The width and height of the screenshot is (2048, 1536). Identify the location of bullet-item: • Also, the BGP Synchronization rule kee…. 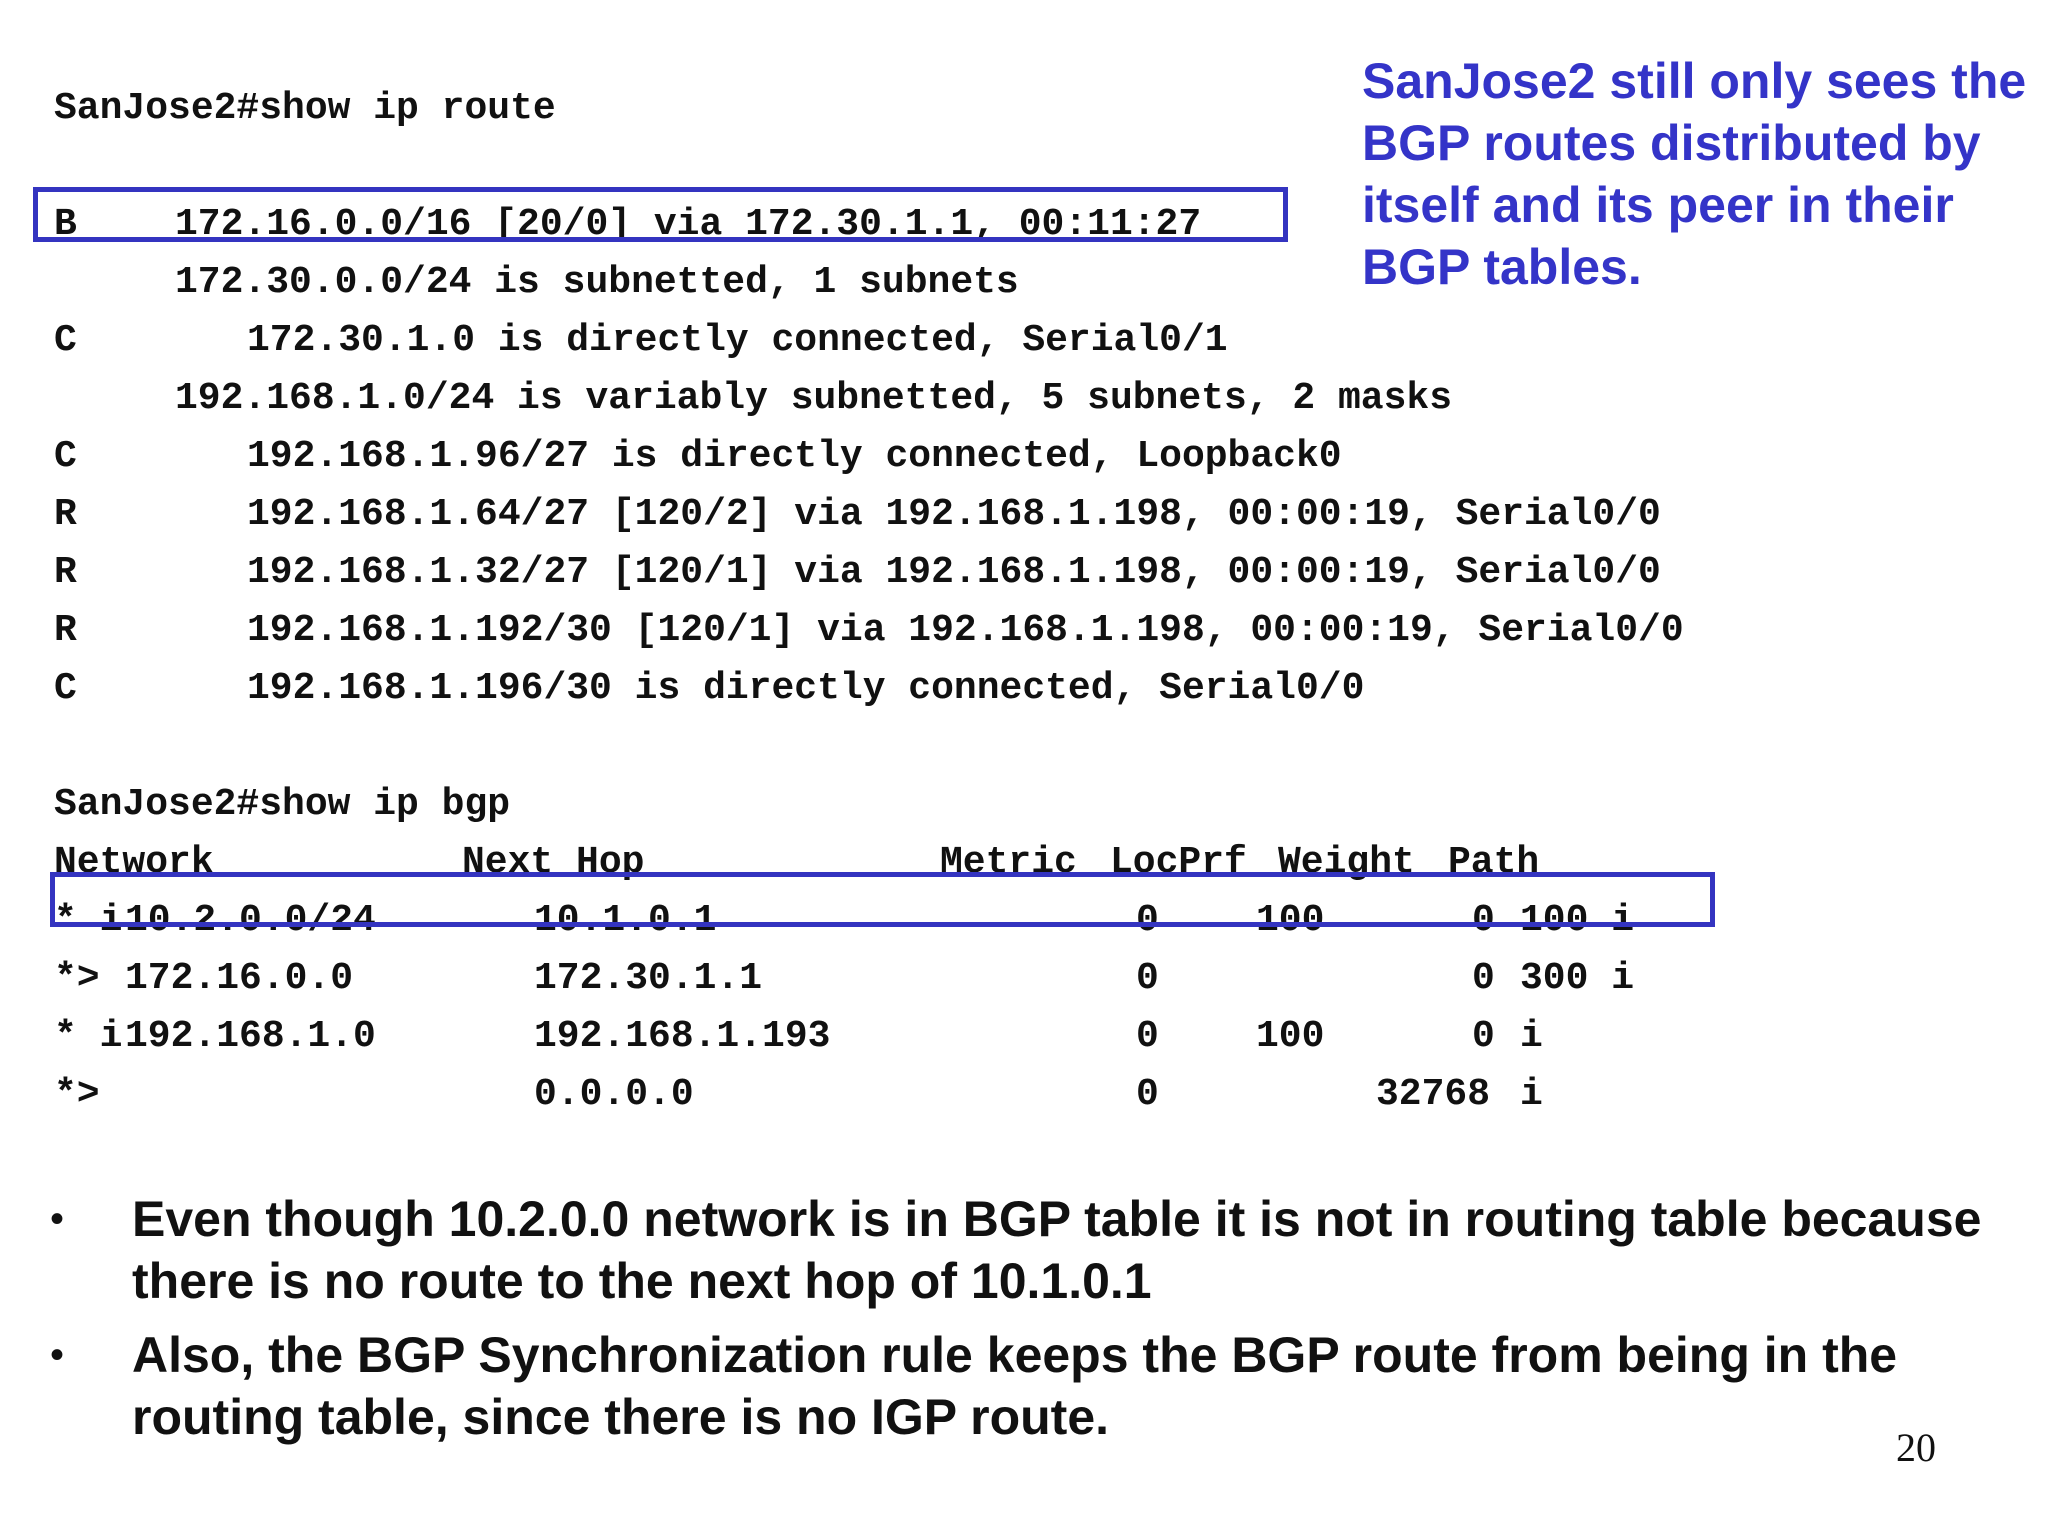
(1030, 1386).